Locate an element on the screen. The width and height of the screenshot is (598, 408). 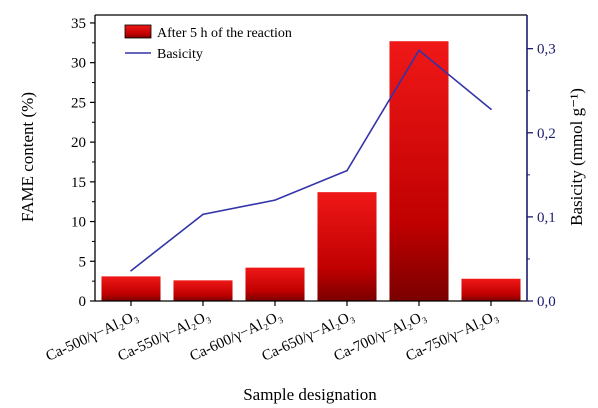
legend-label-line: Basicity is located at coordinates (180, 54).